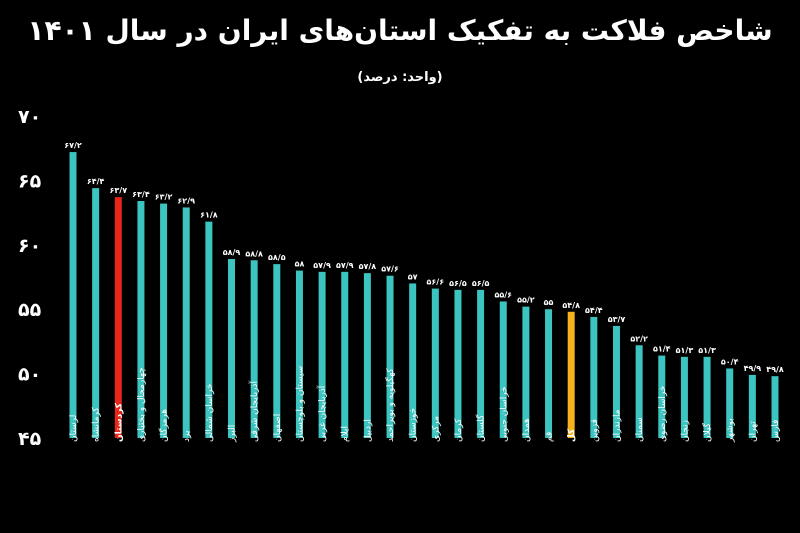 The height and width of the screenshot is (533, 800). What do you see at coordinates (30, 310) in the screenshot?
I see `y-tick-label: ۵۵` at bounding box center [30, 310].